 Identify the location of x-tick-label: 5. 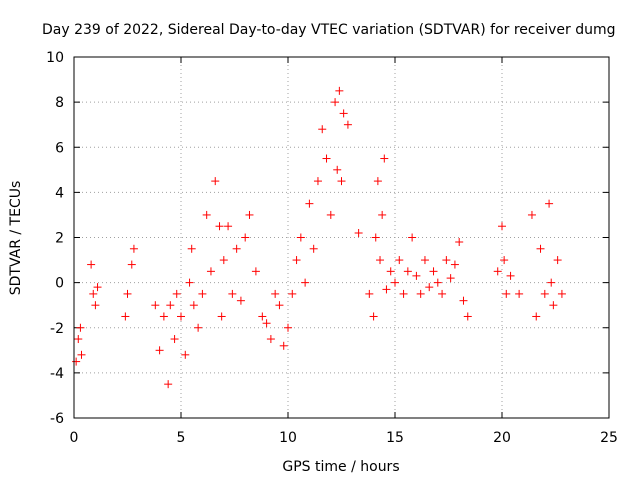
(181, 438).